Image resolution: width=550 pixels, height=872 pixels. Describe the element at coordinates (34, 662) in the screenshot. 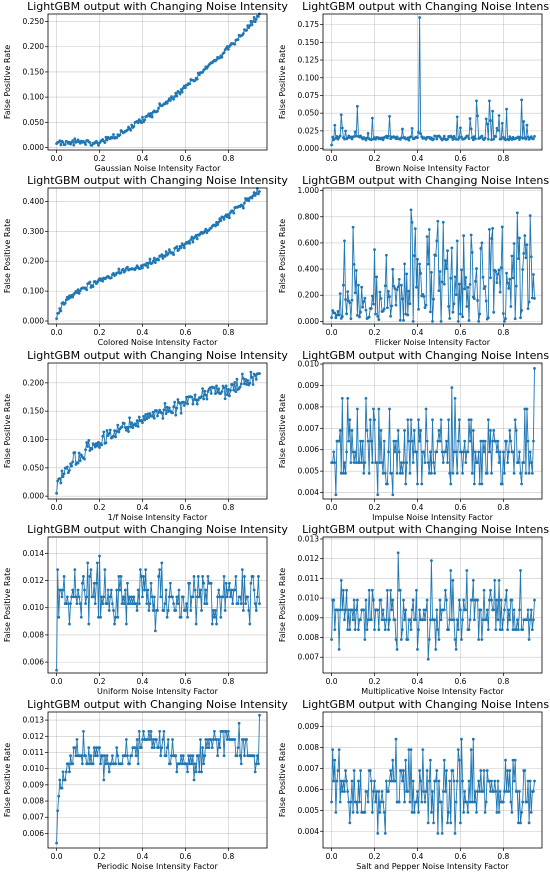

I see `y-tick-label: 0.006` at that location.